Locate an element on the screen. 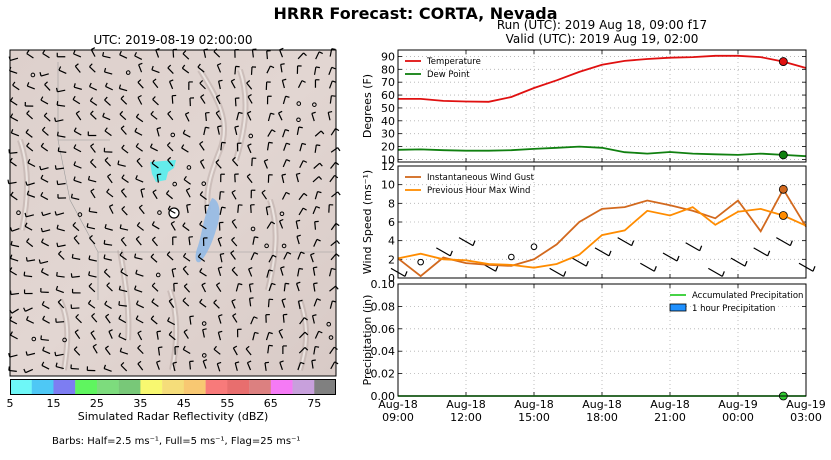 Image resolution: width=831 pixels, height=460 pixels. y-tick-label: 60 is located at coordinates (388, 95).